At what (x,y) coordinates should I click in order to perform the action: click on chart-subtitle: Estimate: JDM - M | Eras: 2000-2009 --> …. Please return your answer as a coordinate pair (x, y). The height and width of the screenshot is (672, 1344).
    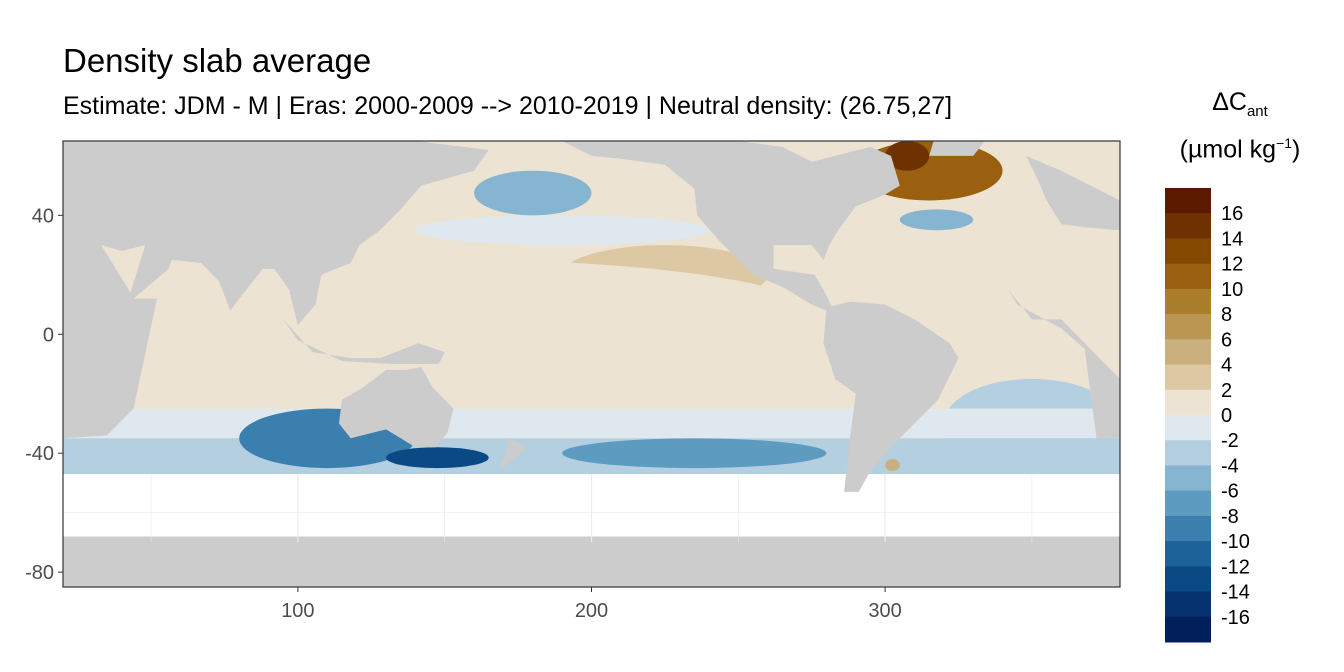
    Looking at the image, I should click on (508, 106).